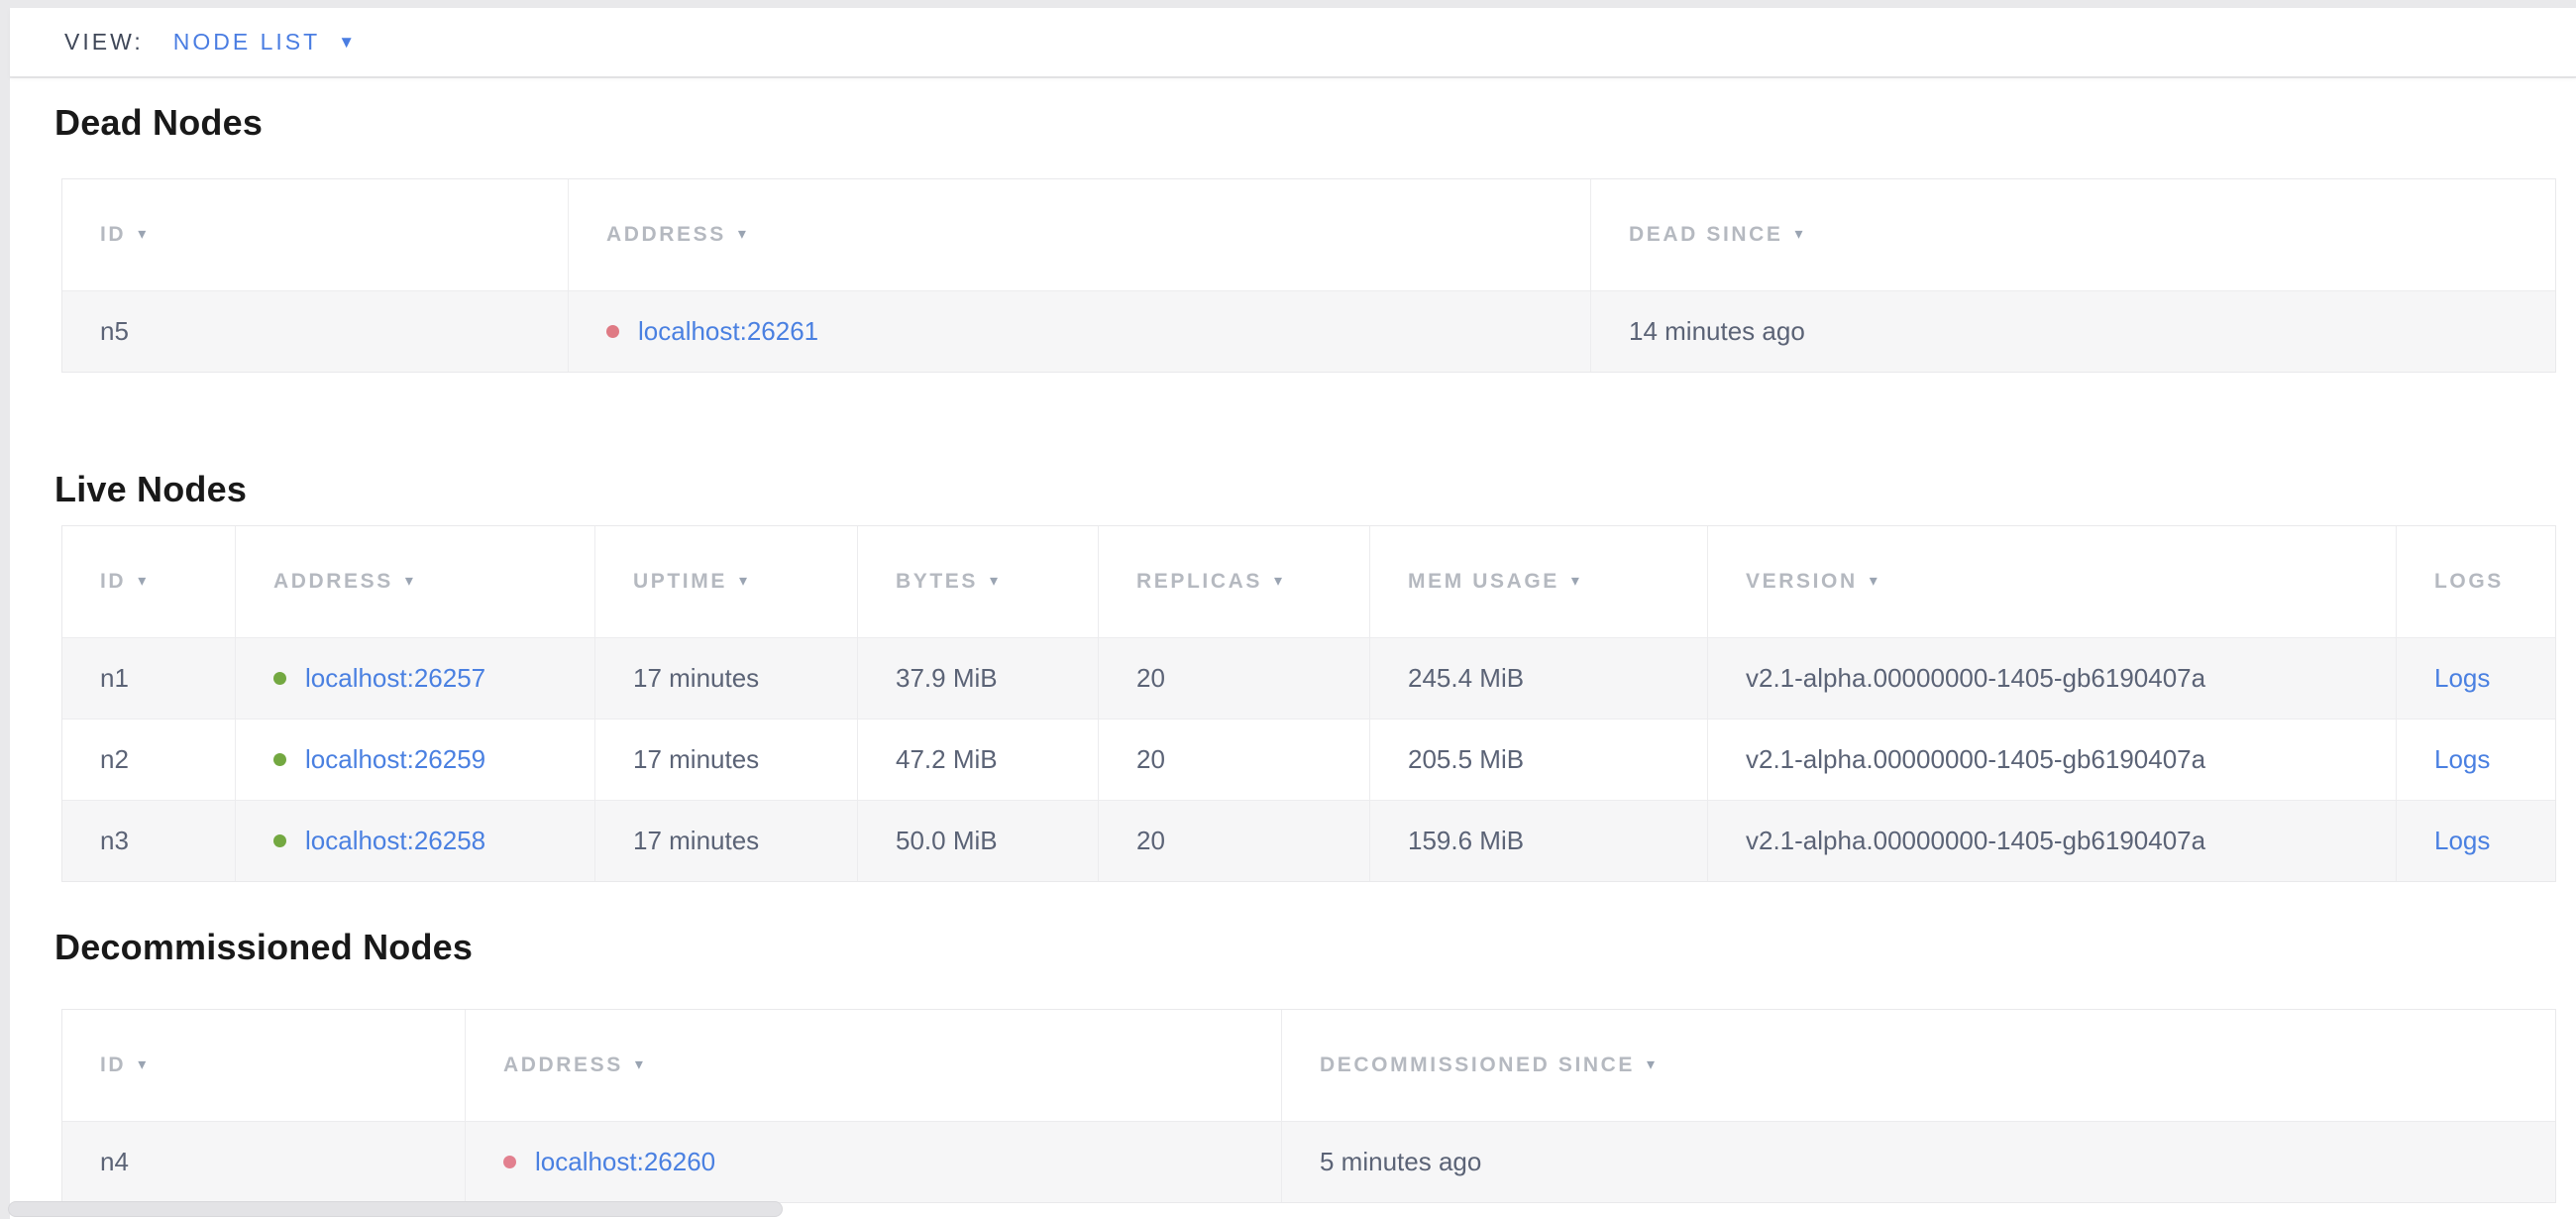 The image size is (2576, 1219). Describe the element at coordinates (2073, 235) in the screenshot. I see `column-header-dead-since: DEAD SINCE ▾` at that location.